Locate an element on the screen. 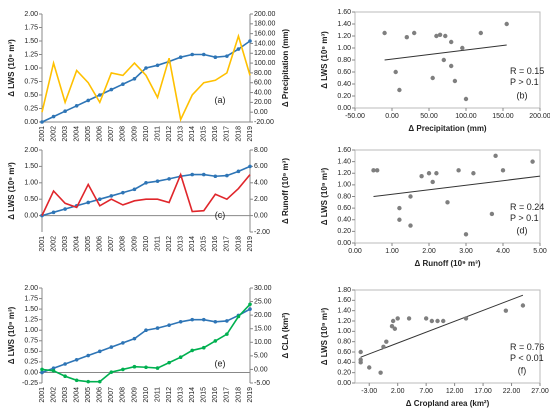  panel-label: (f) is located at coordinates (522, 370).